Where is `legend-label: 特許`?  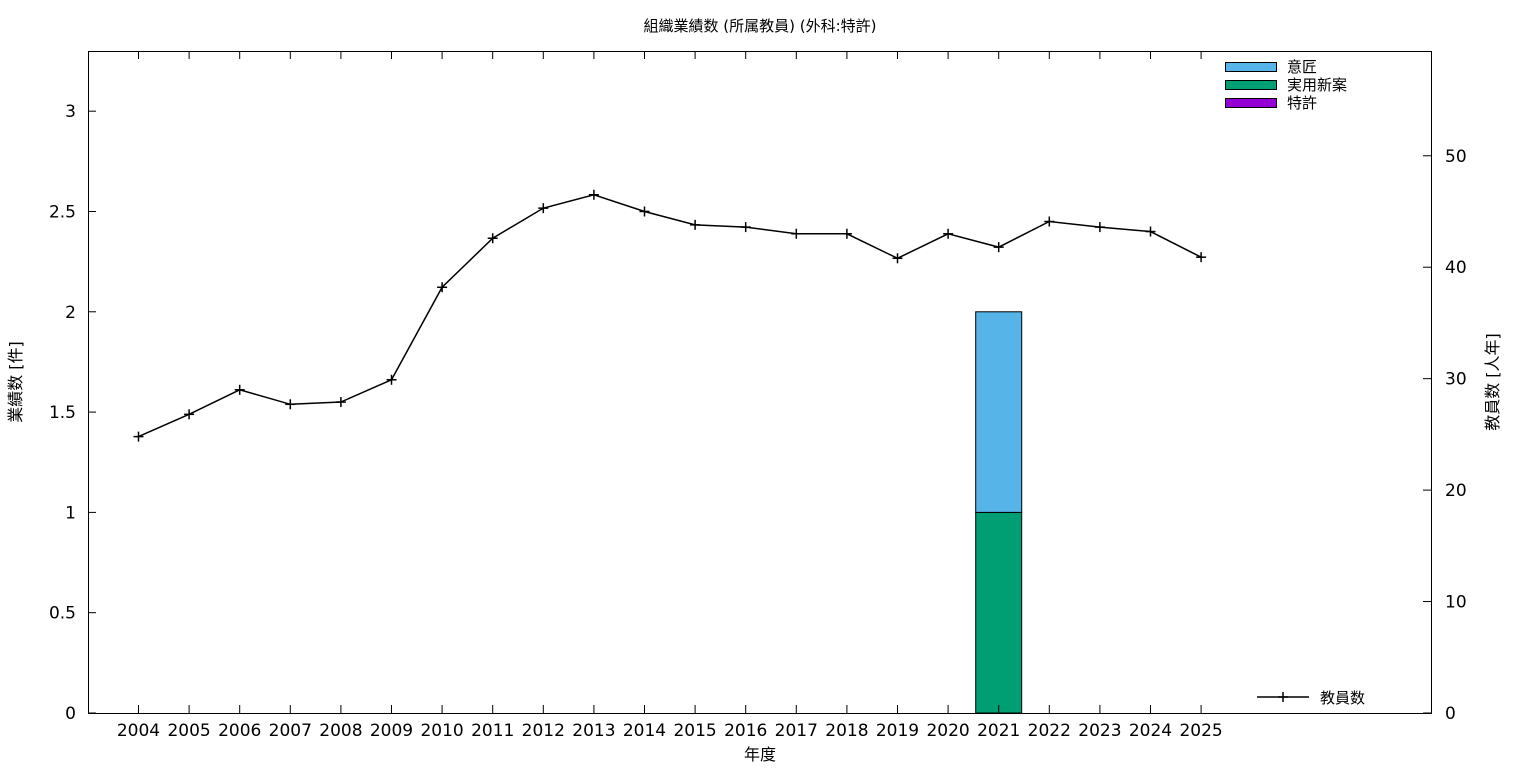 legend-label: 特許 is located at coordinates (1302, 103).